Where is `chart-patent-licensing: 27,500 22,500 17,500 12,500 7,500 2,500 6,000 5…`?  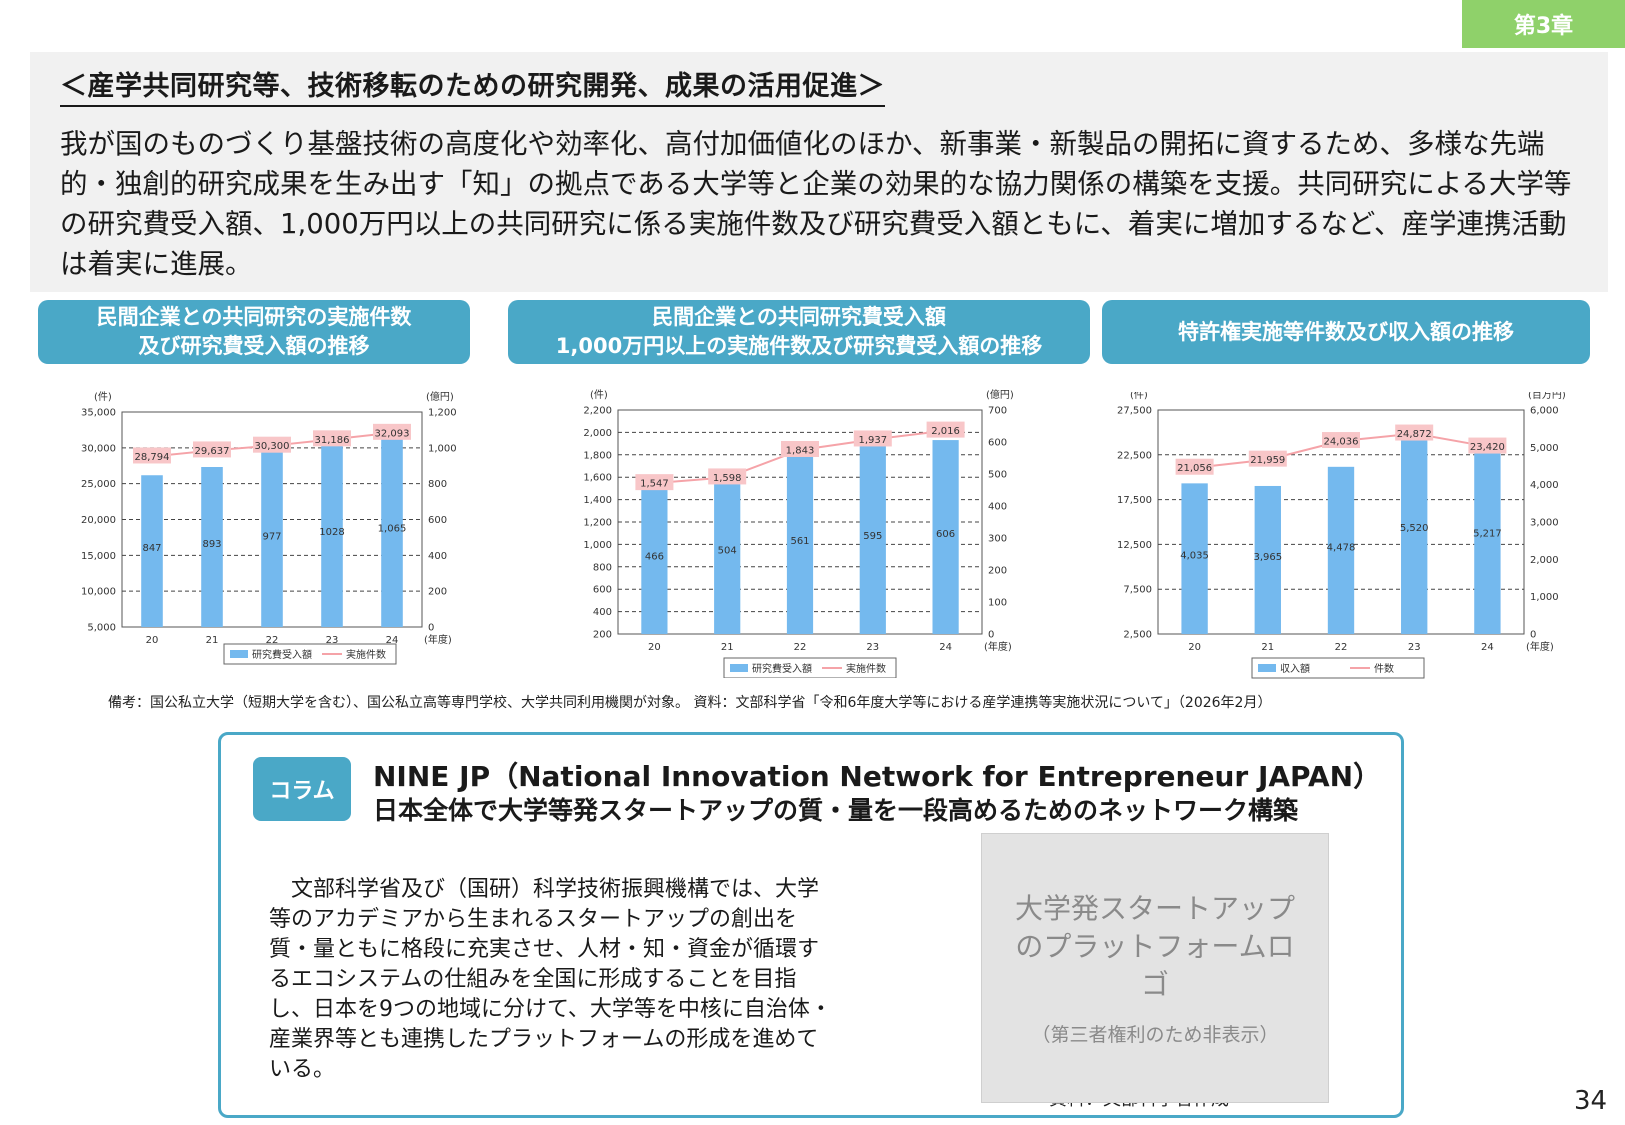 chart-patent-licensing: 27,500 22,500 17,500 12,500 7,500 2,500 6,000 5… is located at coordinates (1341, 535).